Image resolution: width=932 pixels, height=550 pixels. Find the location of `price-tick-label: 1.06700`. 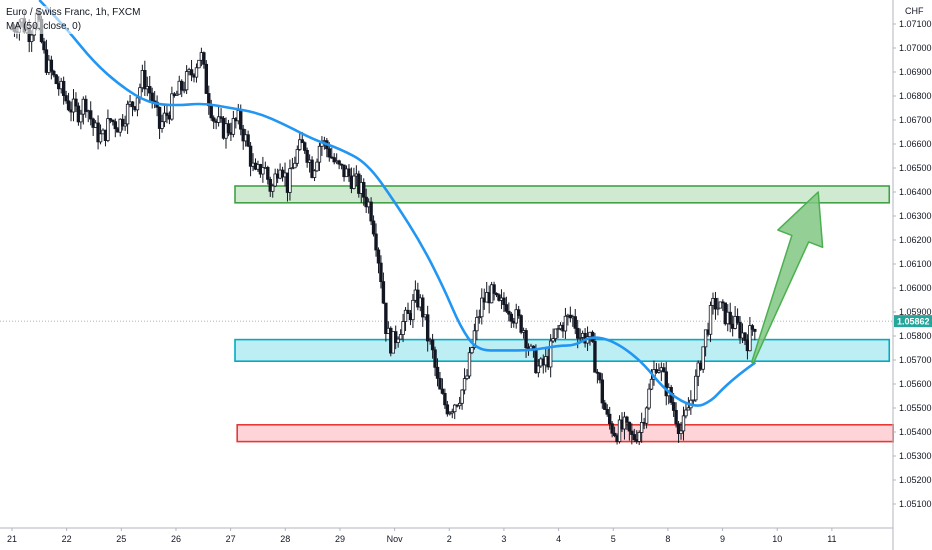

price-tick-label: 1.06700 is located at coordinates (915, 120).